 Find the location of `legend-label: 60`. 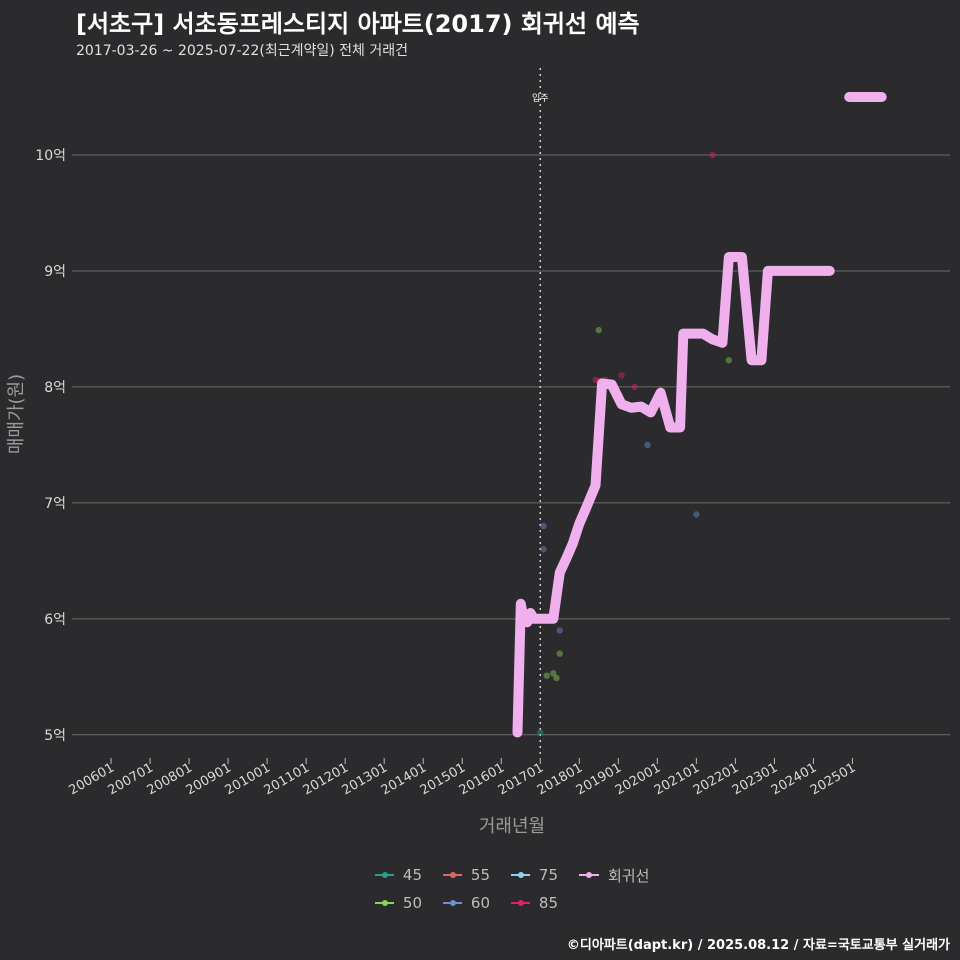

legend-label: 60 is located at coordinates (480, 903).